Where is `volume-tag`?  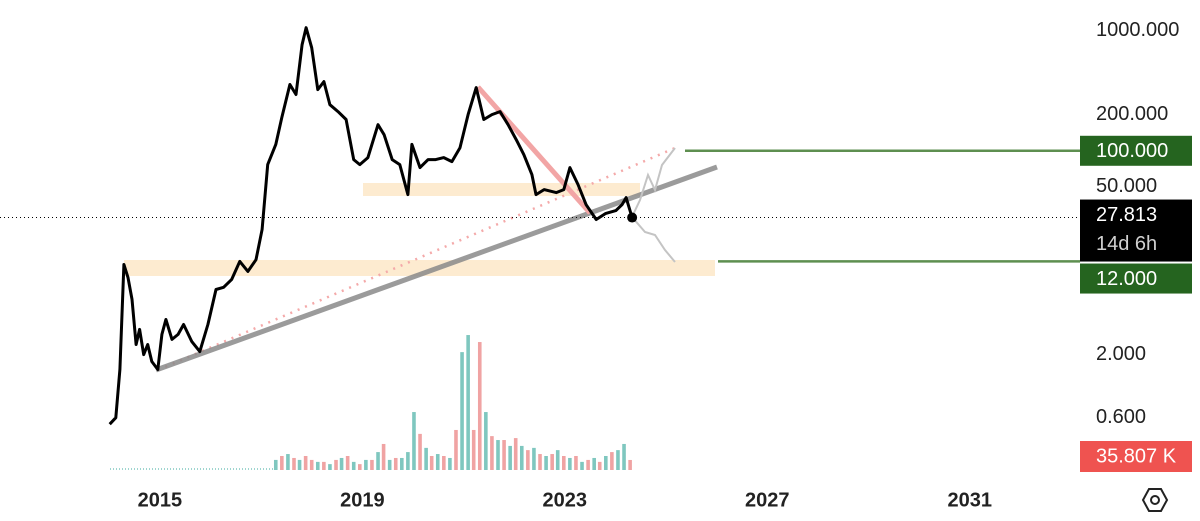 volume-tag is located at coordinates (1136, 456).